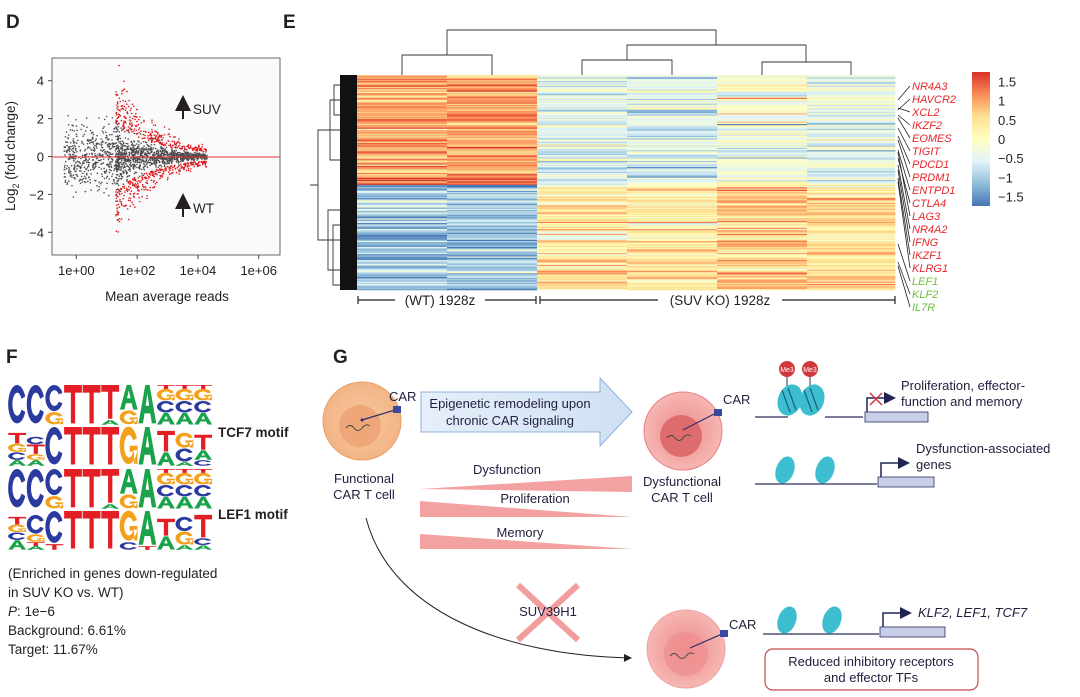 The height and width of the screenshot is (697, 1080). Describe the element at coordinates (626, 300) in the screenshot. I see `column-group-brackets` at that location.